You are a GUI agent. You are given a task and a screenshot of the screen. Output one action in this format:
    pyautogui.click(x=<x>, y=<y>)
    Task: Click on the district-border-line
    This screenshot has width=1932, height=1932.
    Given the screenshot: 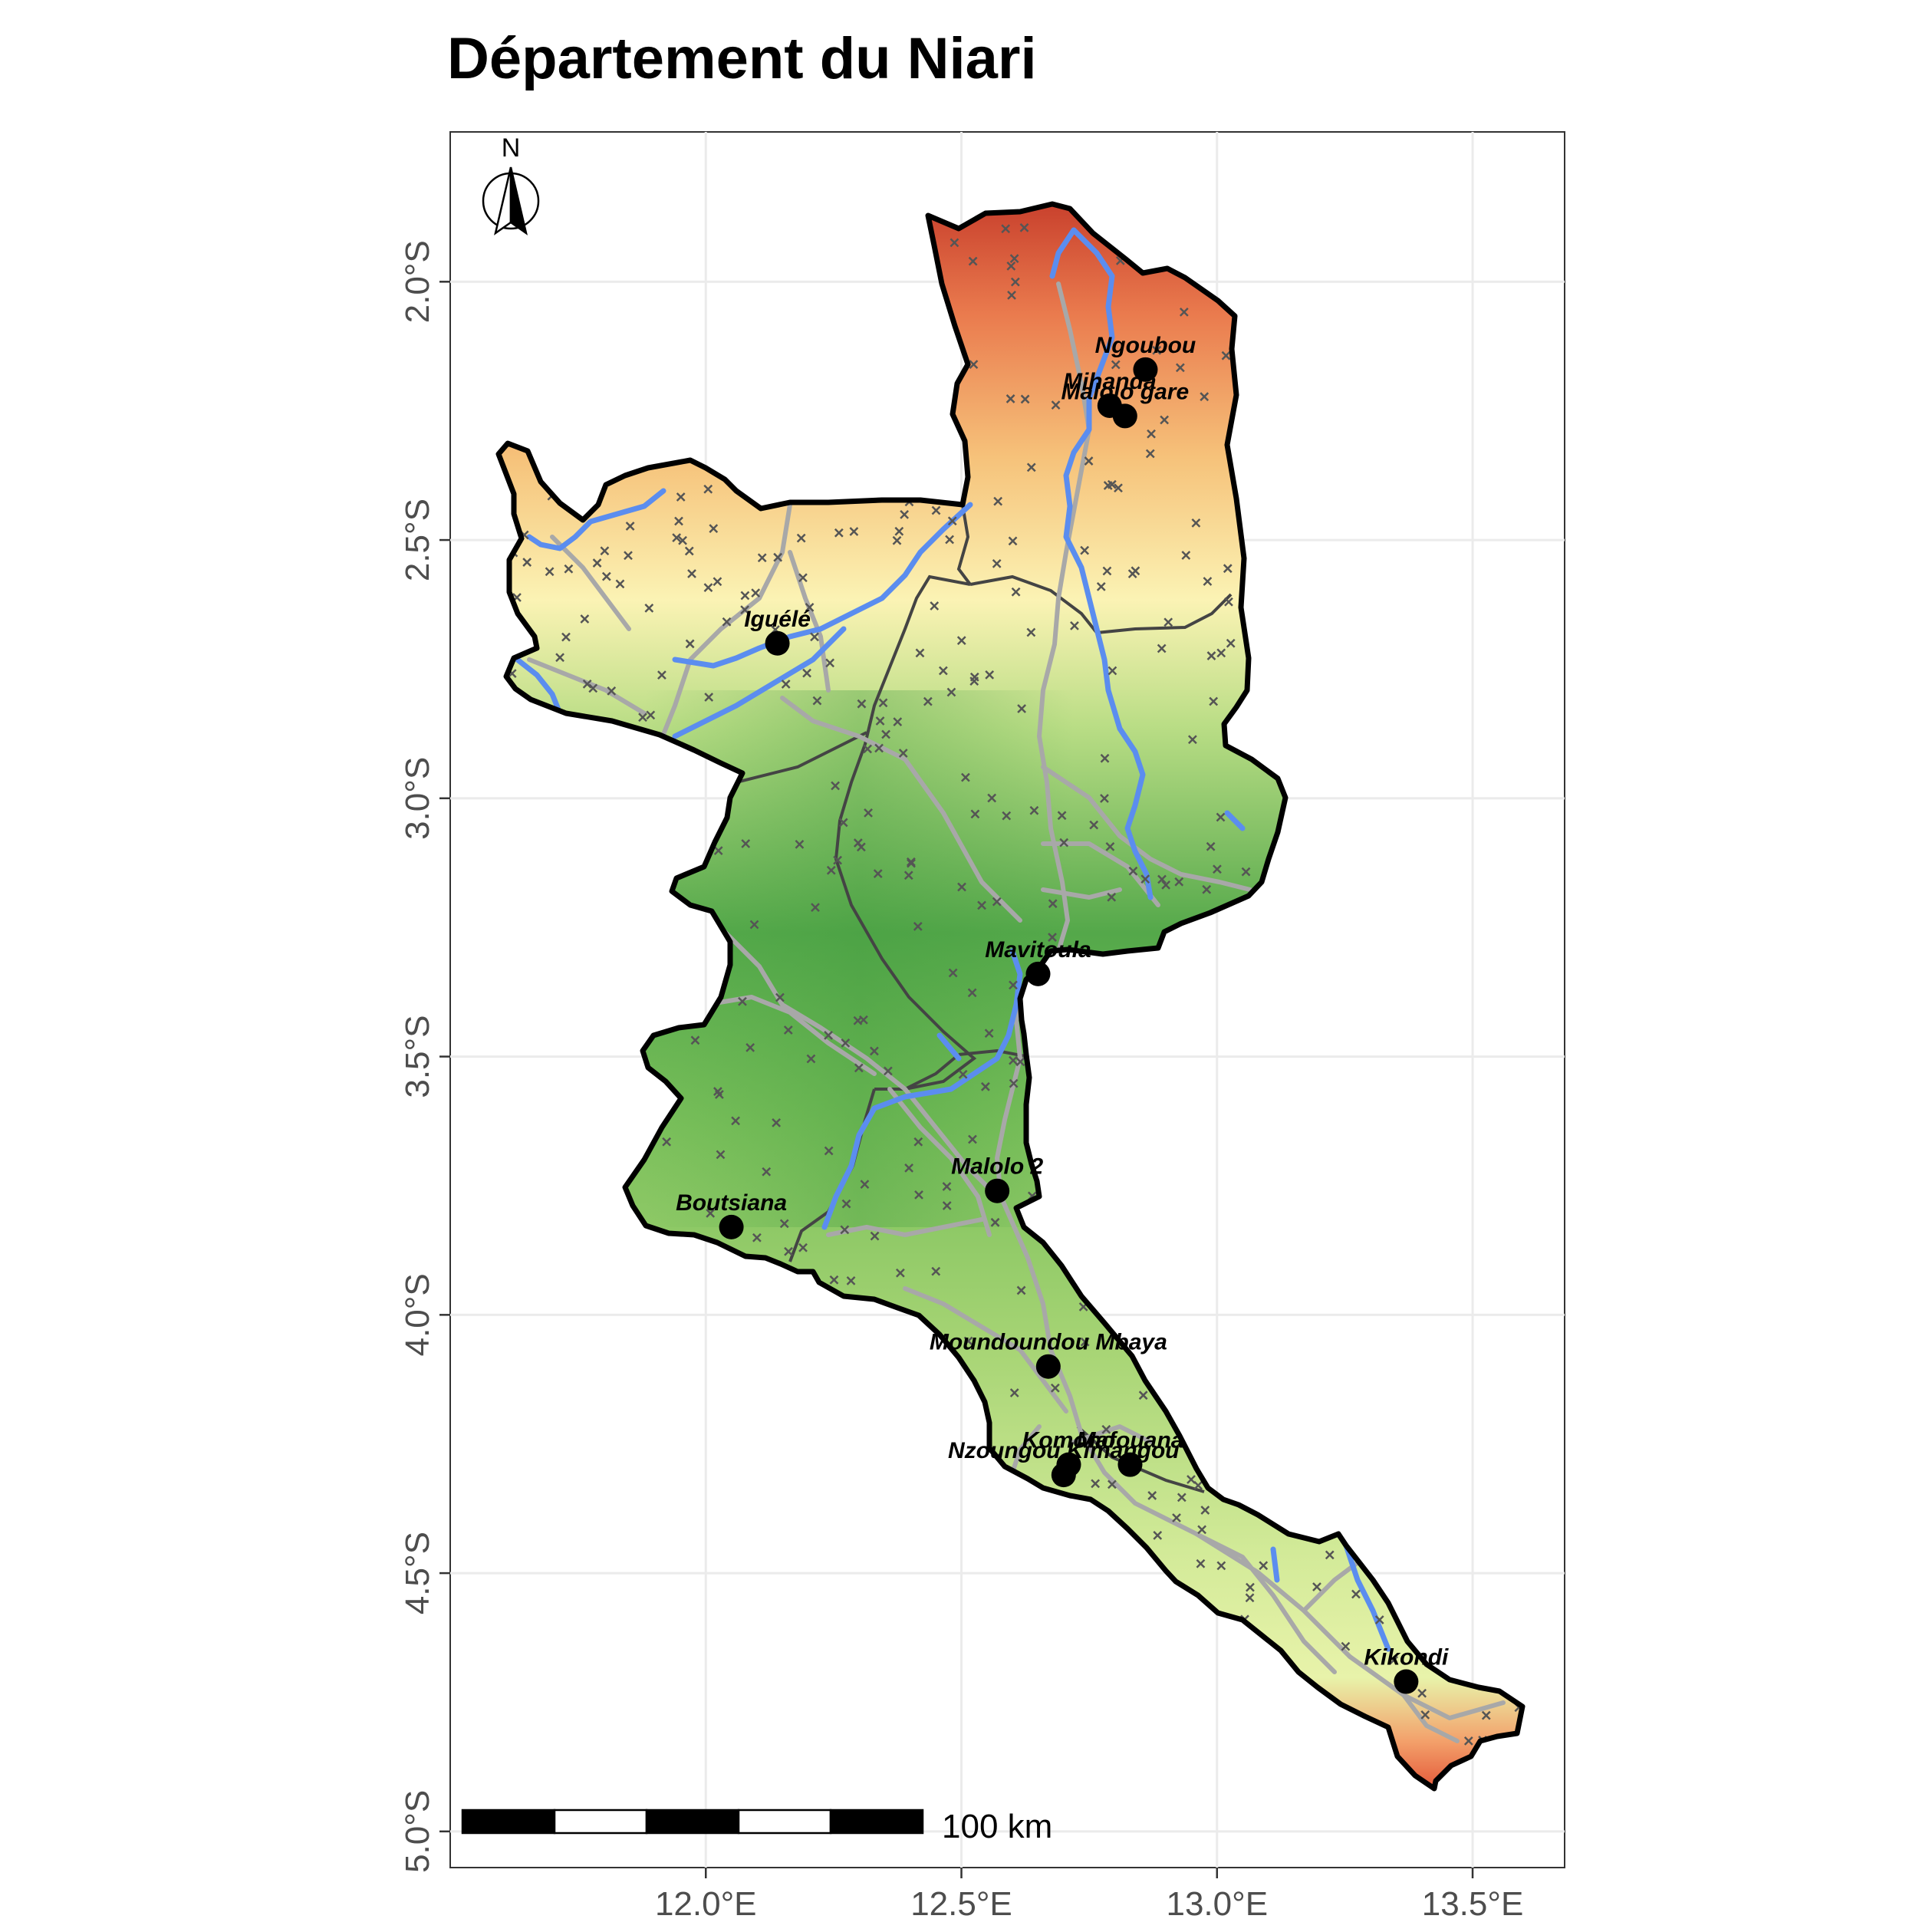 What is the action you would take?
    pyautogui.click(x=998, y=1054)
    